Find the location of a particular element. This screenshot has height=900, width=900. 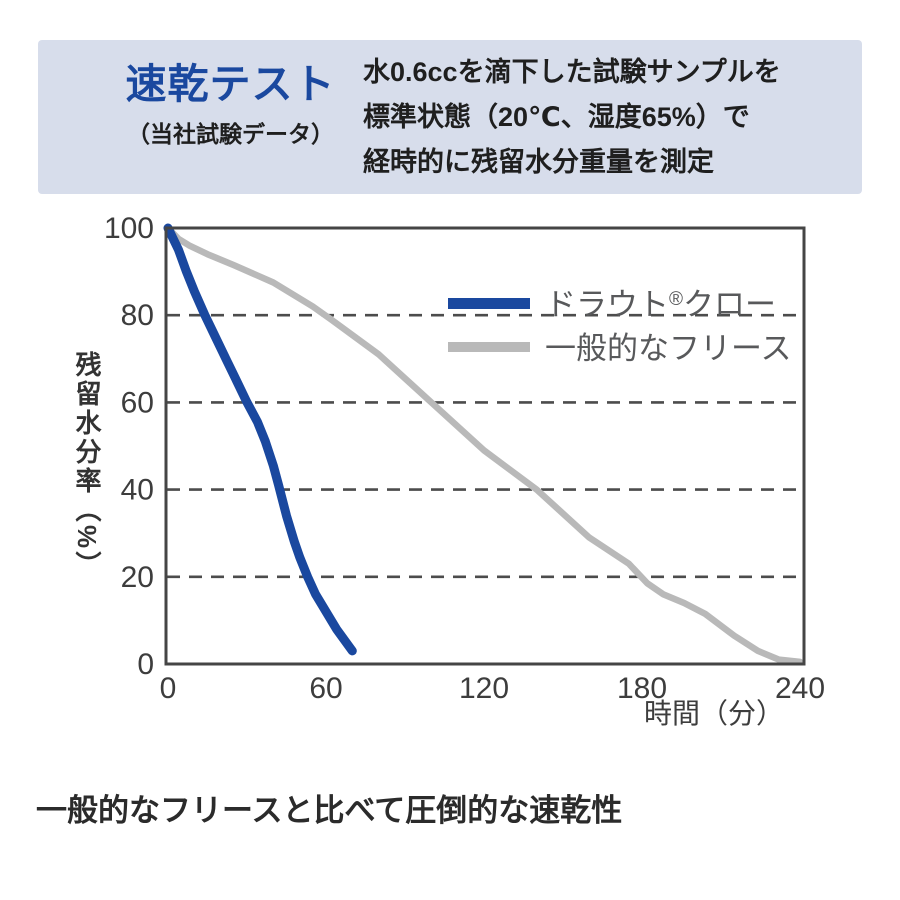

legend-swatch-generic-fleece is located at coordinates (489, 347).